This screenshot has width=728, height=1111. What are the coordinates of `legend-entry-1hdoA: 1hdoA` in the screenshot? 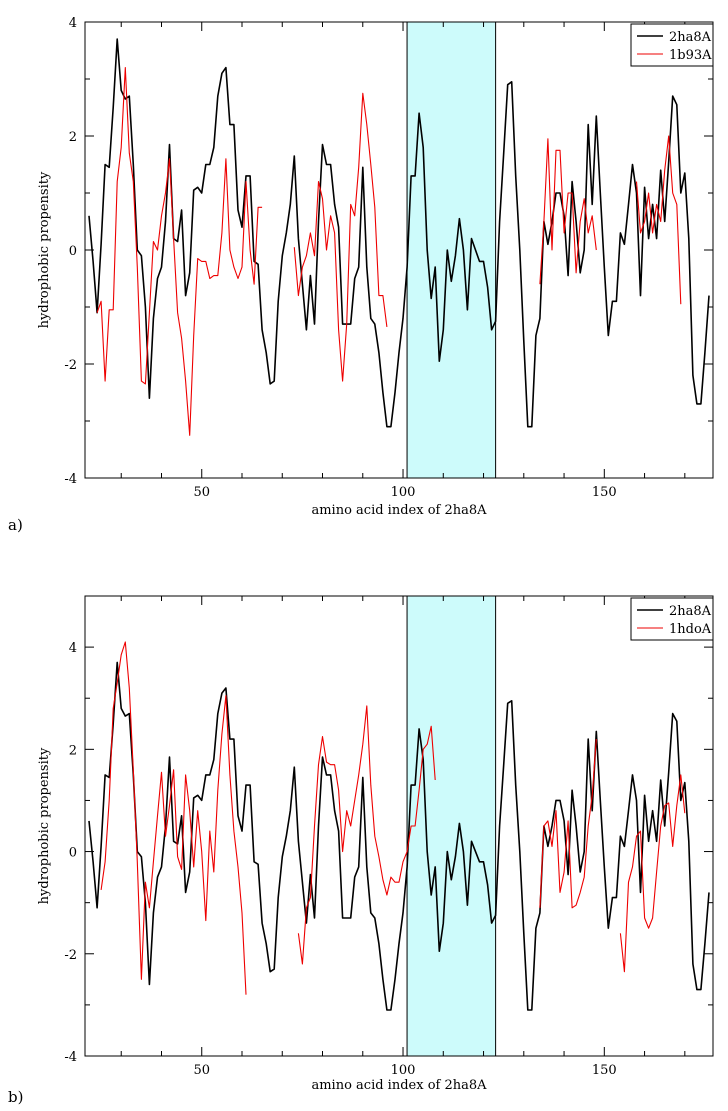 It's located at (690, 629).